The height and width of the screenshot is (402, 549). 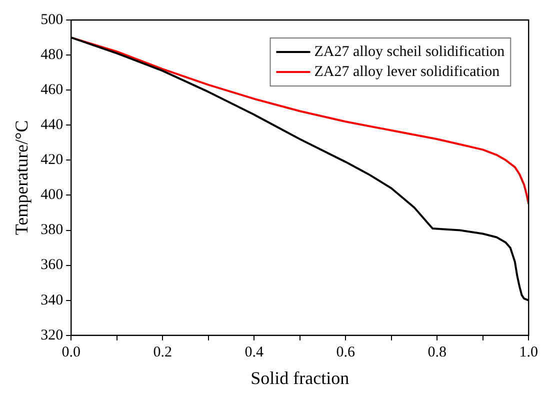 I want to click on y-tick-label: 340, so click(x=52, y=300).